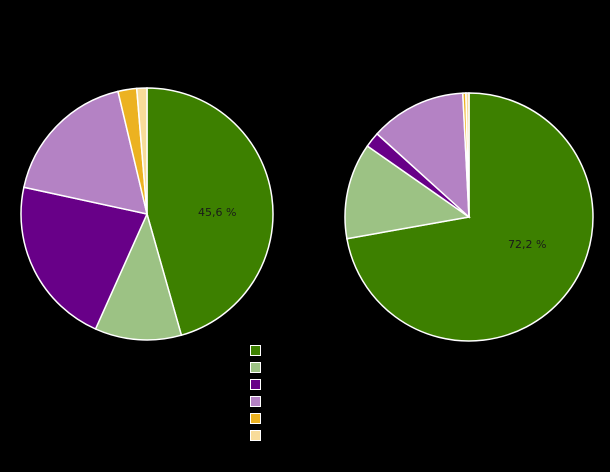 This screenshot has width=610, height=472. Describe the element at coordinates (527, 244) in the screenshot. I see `pie-right-value-label: 72,2 %` at that location.